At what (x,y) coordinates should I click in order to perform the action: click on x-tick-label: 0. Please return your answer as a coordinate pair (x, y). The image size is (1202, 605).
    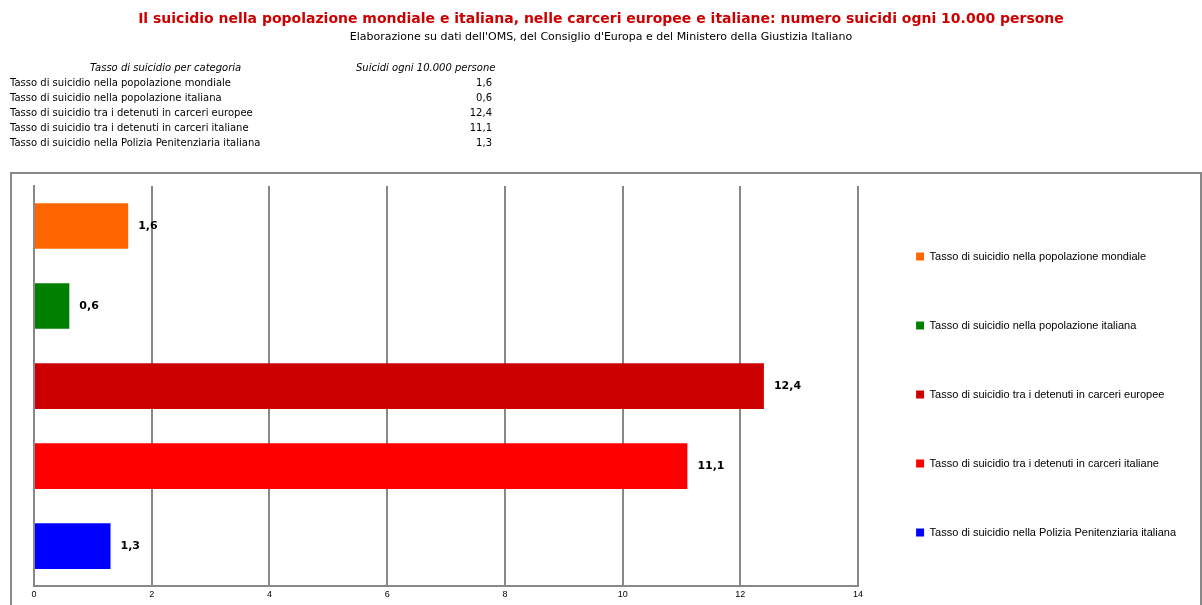
    Looking at the image, I should click on (34, 594).